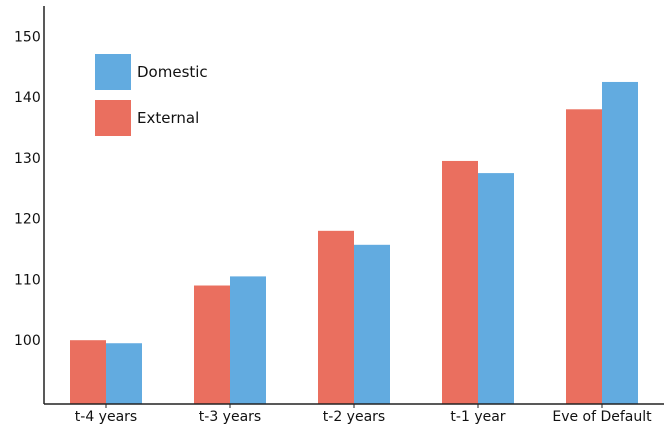 The image size is (672, 426). Describe the element at coordinates (124, 373) in the screenshot. I see `bar-domestic-t-4-years` at that location.